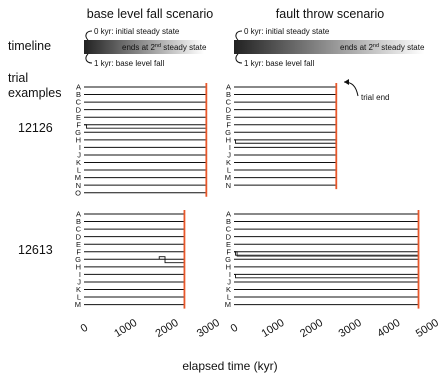  Describe the element at coordinates (287, 31) in the screenshot. I see `fault-start-note: 0 kyr: initial steady state` at that location.